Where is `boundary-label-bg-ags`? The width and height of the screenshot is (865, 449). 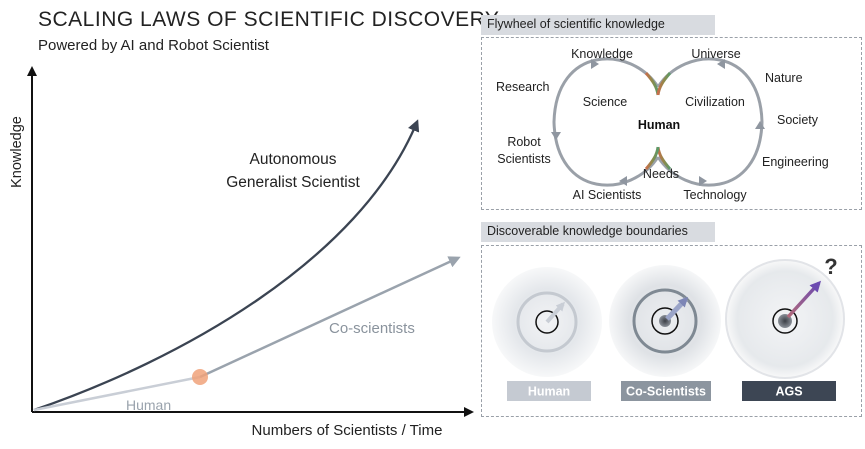
boundary-label-bg-ags is located at coordinates (789, 391).